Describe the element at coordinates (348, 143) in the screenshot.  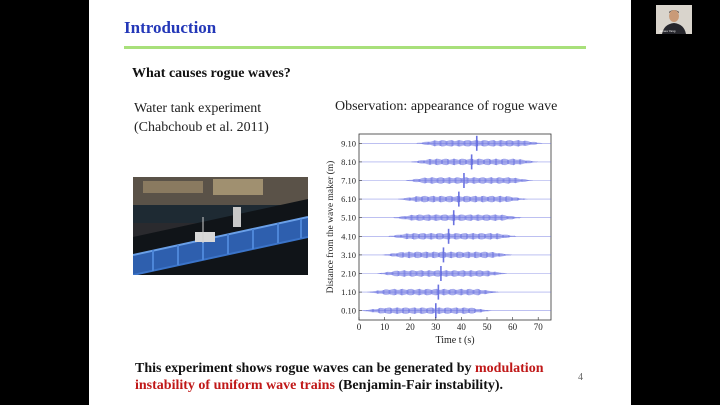
I see `y-tick-label: 9.10` at that location.